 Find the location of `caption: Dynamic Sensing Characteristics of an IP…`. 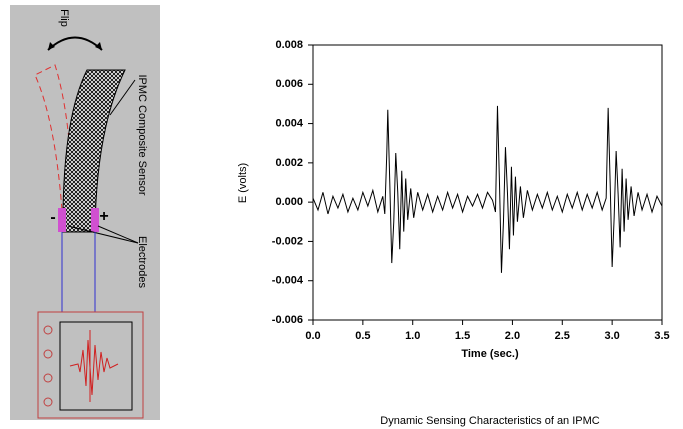

caption: Dynamic Sensing Characteristics of an IP… is located at coordinates (490, 421).